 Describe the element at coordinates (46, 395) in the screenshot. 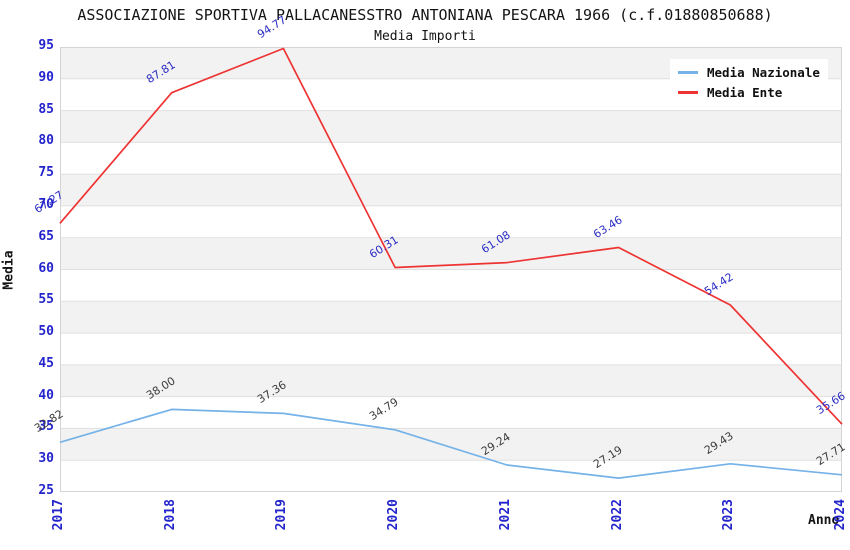

I see `y-tick-label: 40` at that location.